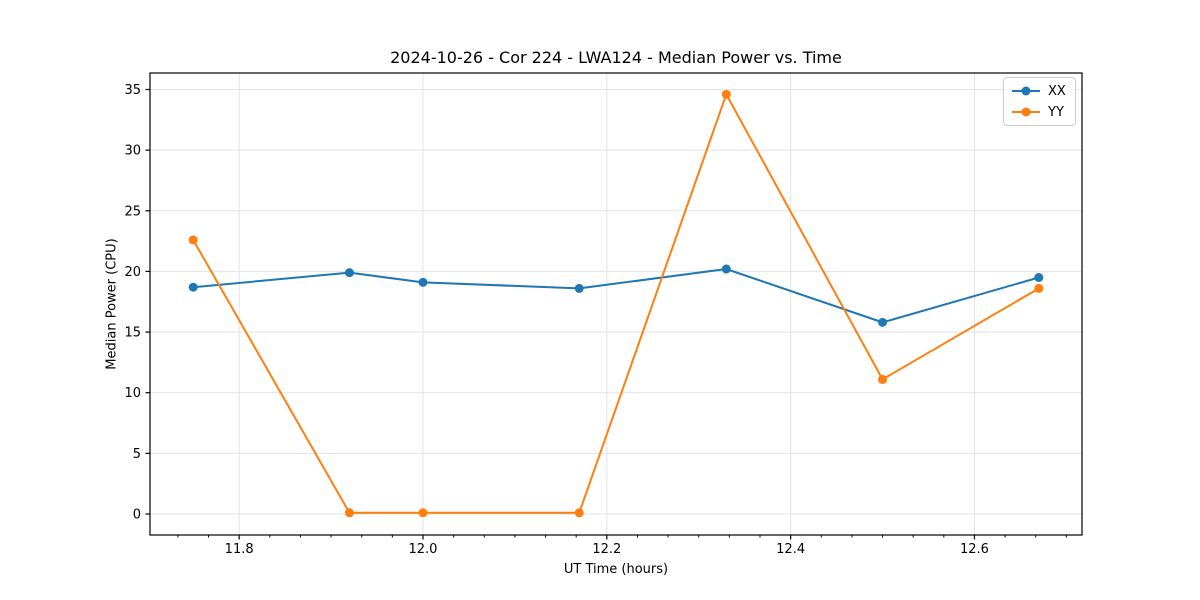 The image size is (1200, 600). What do you see at coordinates (423, 549) in the screenshot?
I see `x-tick-label: 12.0` at bounding box center [423, 549].